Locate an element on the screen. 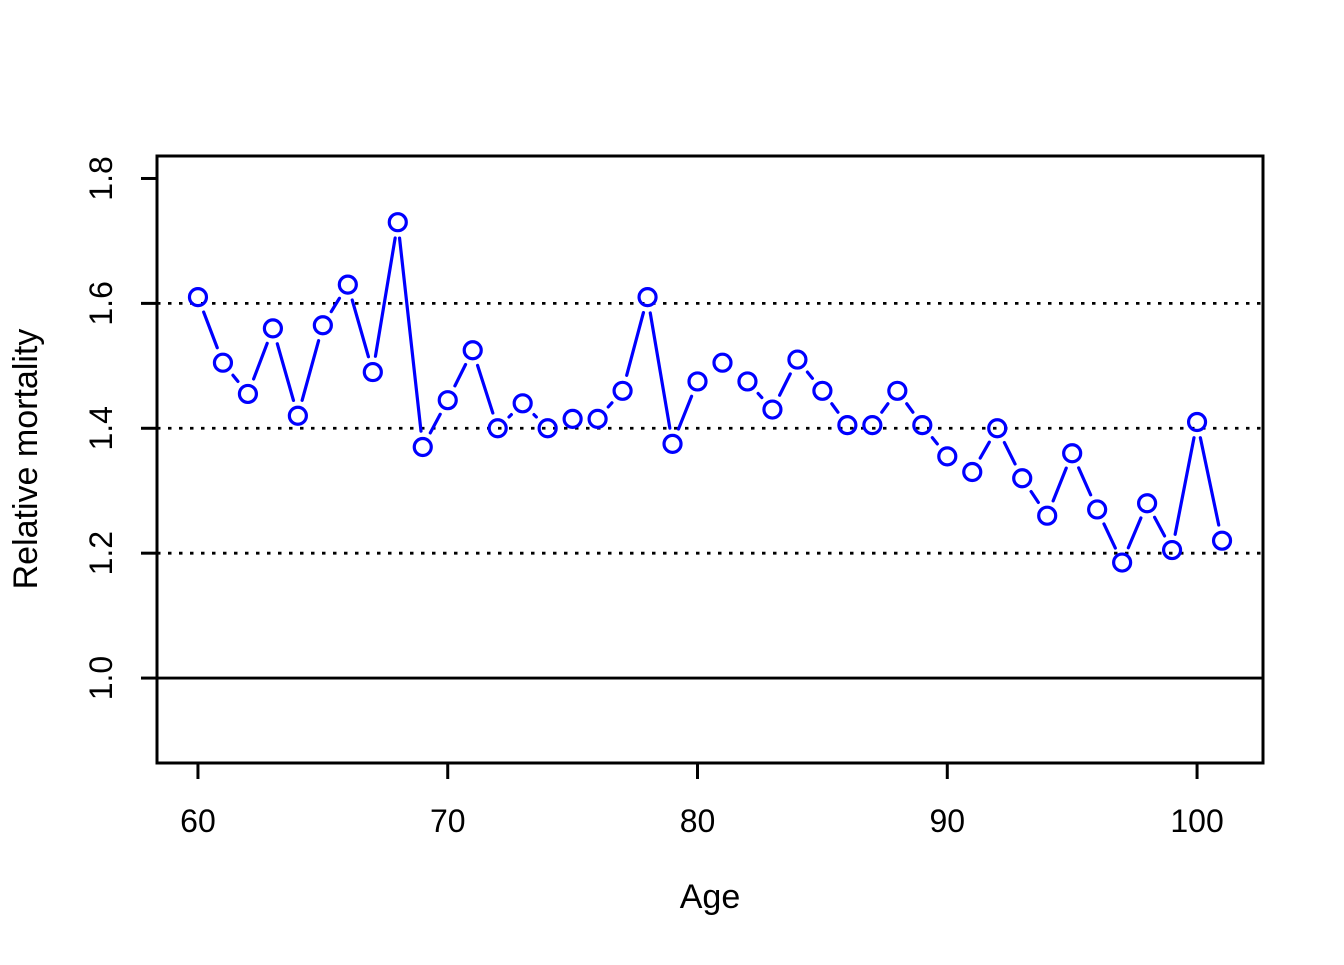 The image size is (1344, 965). y-tick-label-1.2: 1.2 is located at coordinates (101, 553).